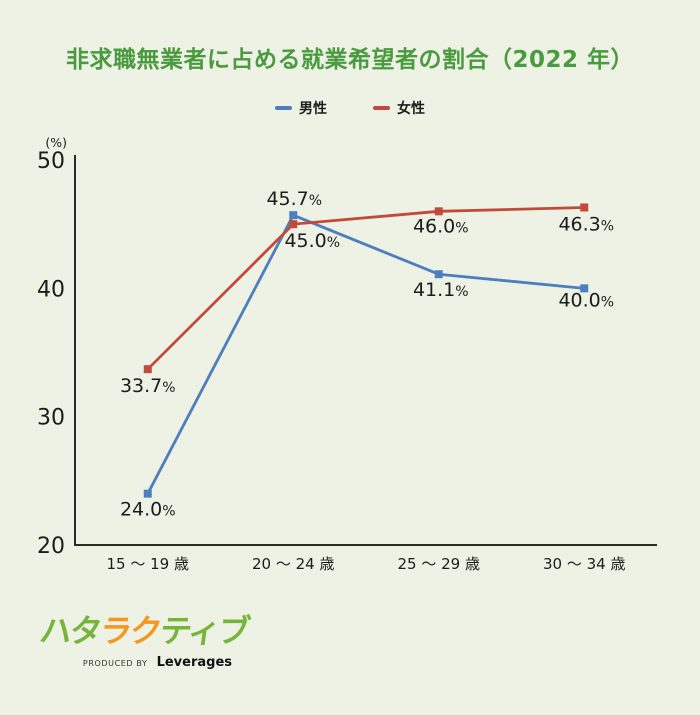 Image resolution: width=700 pixels, height=715 pixels. I want to click on data-point-label: 46.0%, so click(441, 226).